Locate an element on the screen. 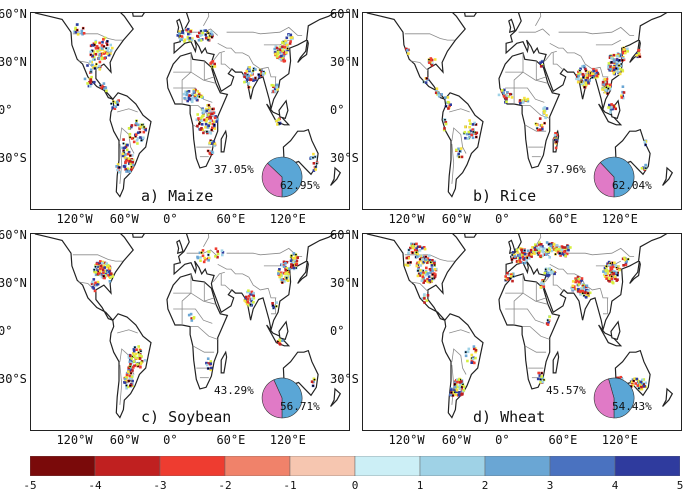 The width and height of the screenshot is (685, 492). continent-greenland is located at coordinates (138, 236).